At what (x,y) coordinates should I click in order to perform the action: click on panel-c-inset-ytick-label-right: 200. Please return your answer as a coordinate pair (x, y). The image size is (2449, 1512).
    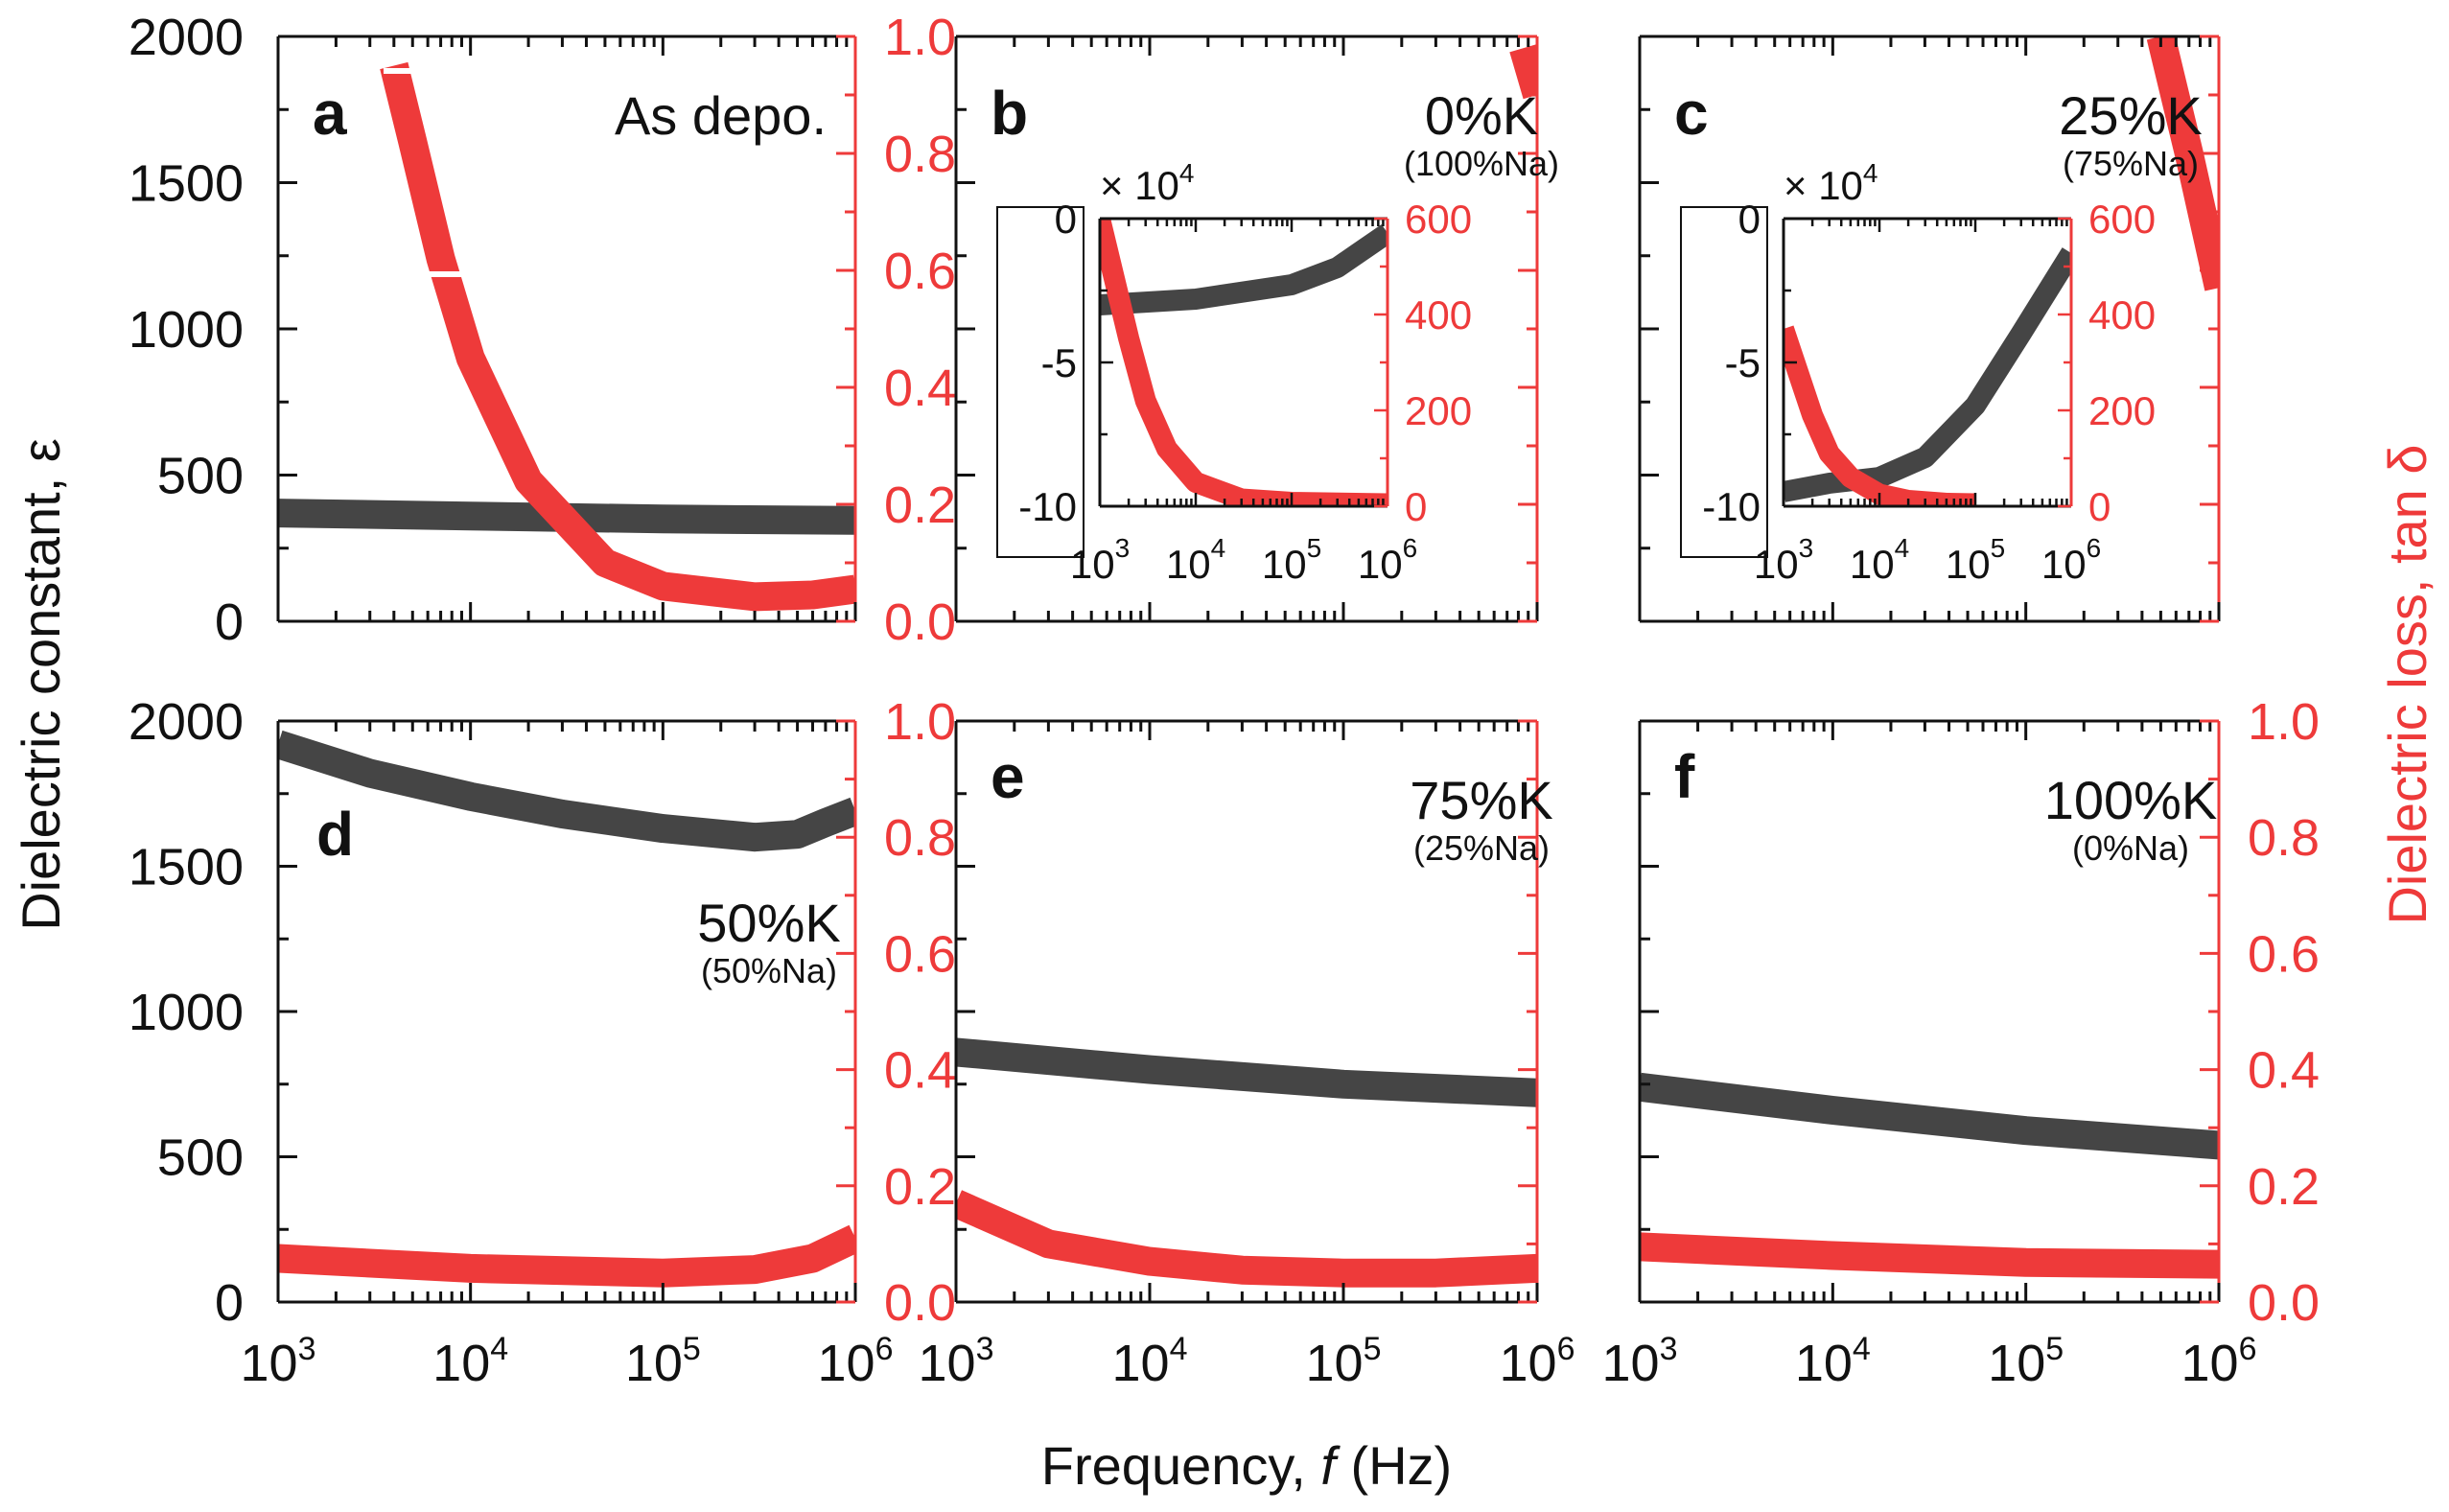
    Looking at the image, I should click on (2122, 410).